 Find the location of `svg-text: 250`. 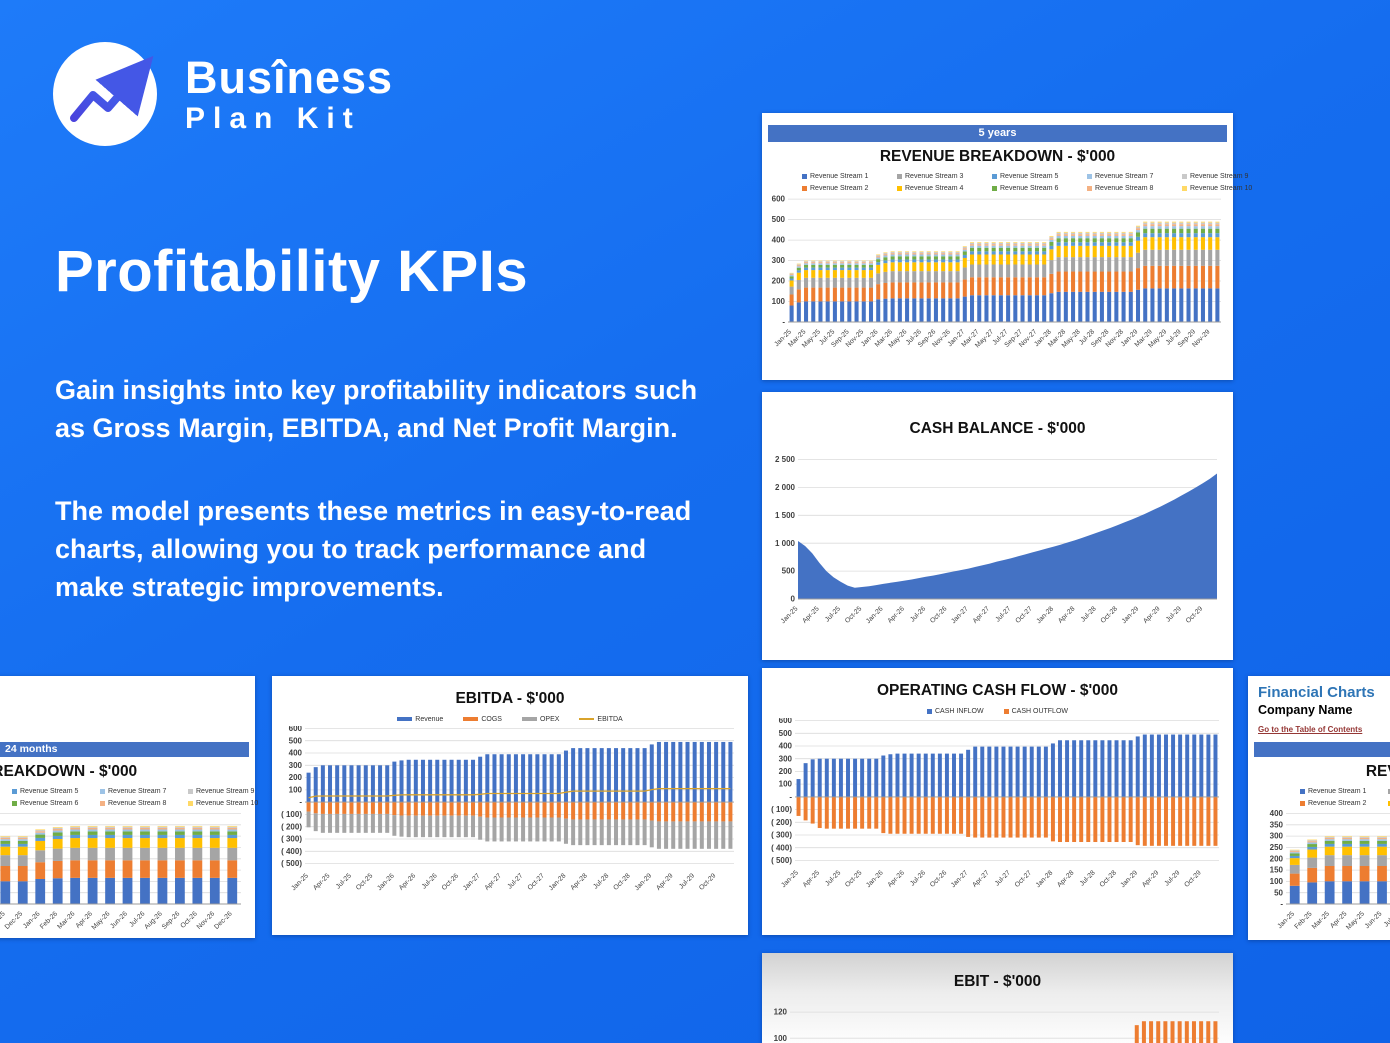

svg-text: 250 is located at coordinates (1277, 847).